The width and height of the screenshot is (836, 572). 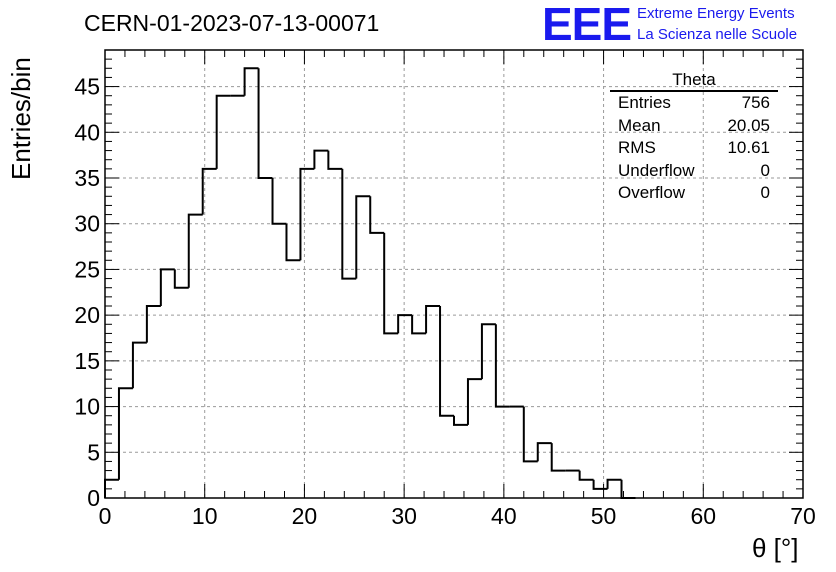 I want to click on stats-value: 10.61, so click(x=748, y=147).